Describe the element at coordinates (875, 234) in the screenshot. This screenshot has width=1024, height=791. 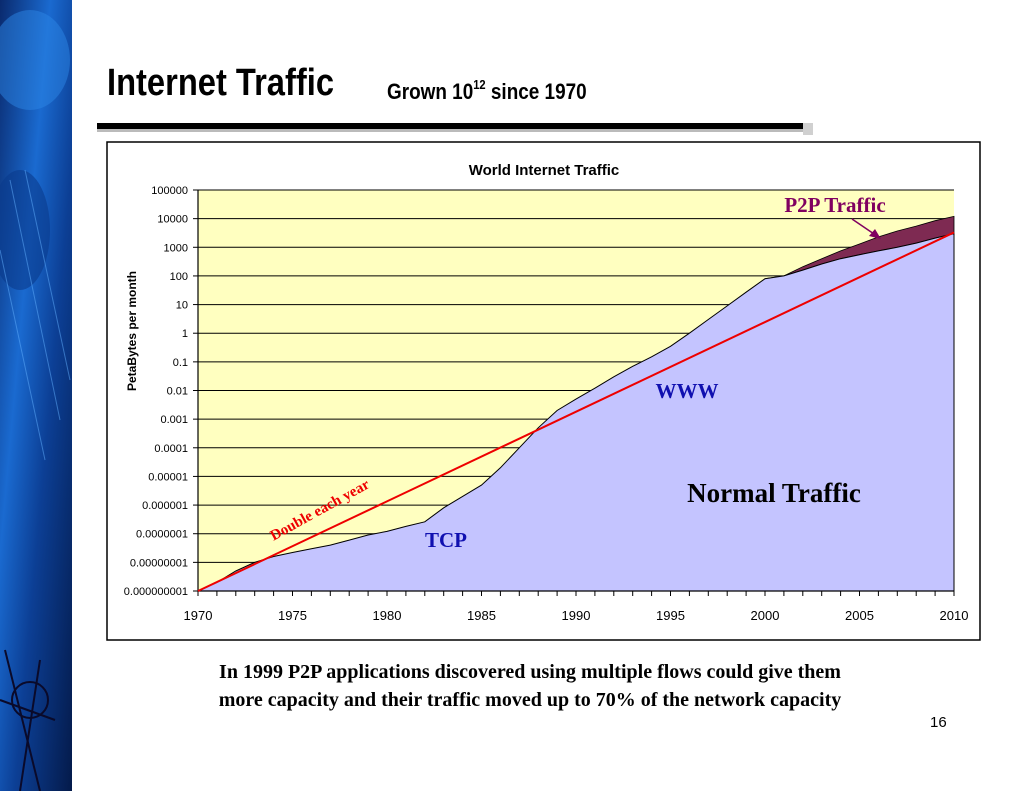
I see `p2p-arrowhead` at that location.